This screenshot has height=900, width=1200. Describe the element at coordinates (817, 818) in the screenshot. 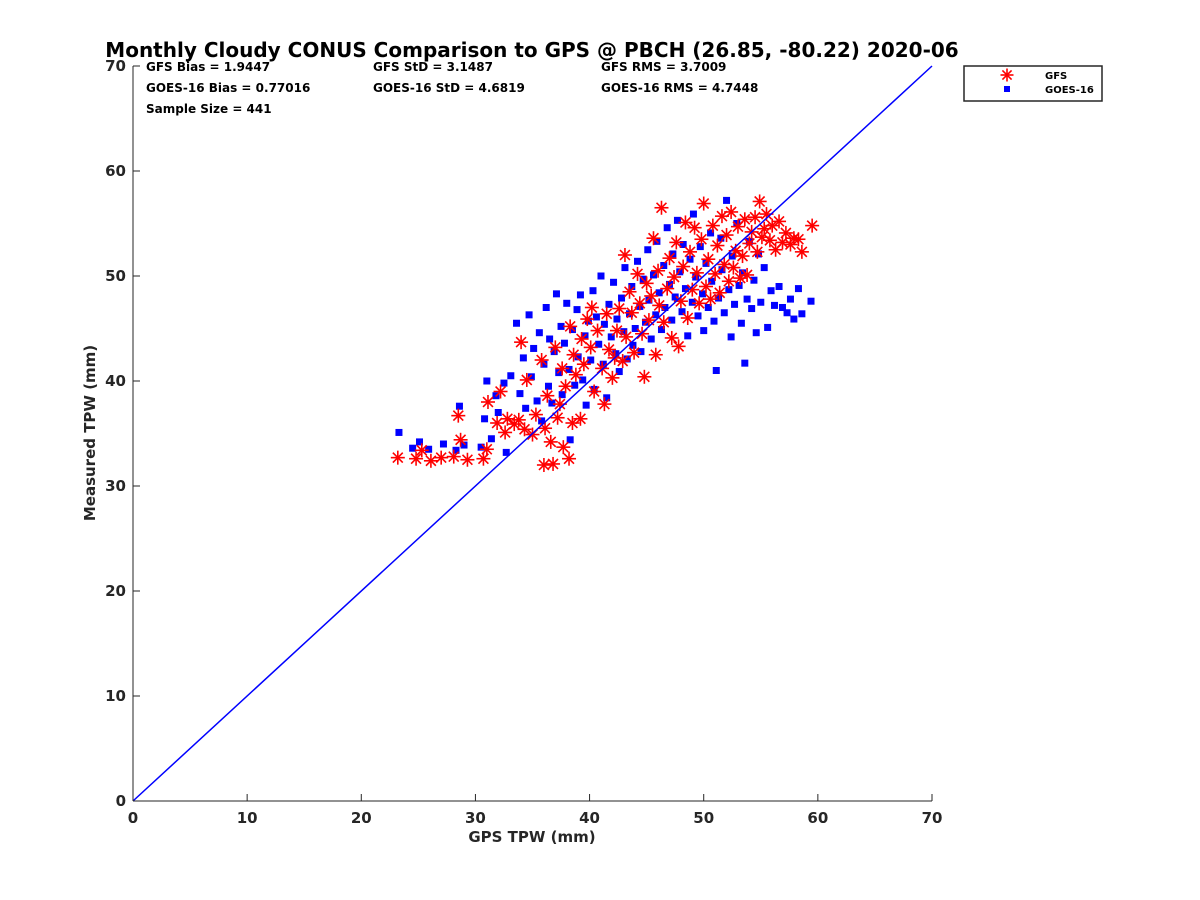

I see `x-tick-label: 60` at that location.